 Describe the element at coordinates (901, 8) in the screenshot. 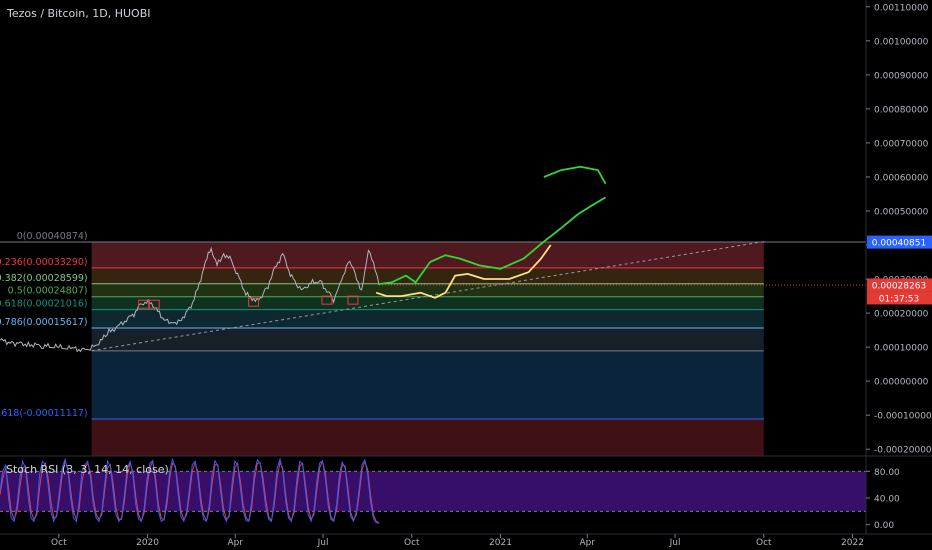

I see `price-tick-label: 0.00110000` at that location.